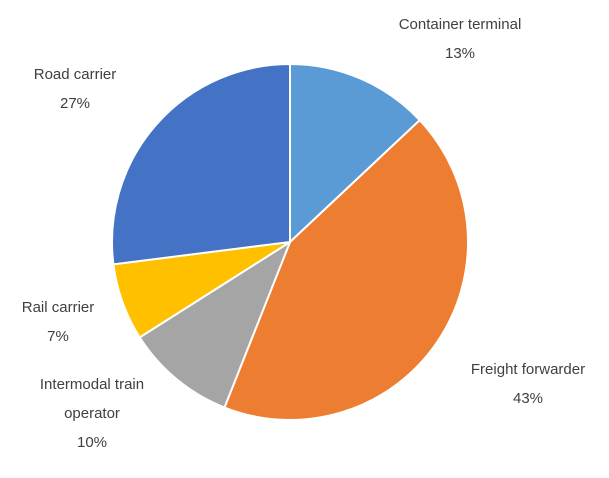  I want to click on value-label: 27%, so click(75, 103).